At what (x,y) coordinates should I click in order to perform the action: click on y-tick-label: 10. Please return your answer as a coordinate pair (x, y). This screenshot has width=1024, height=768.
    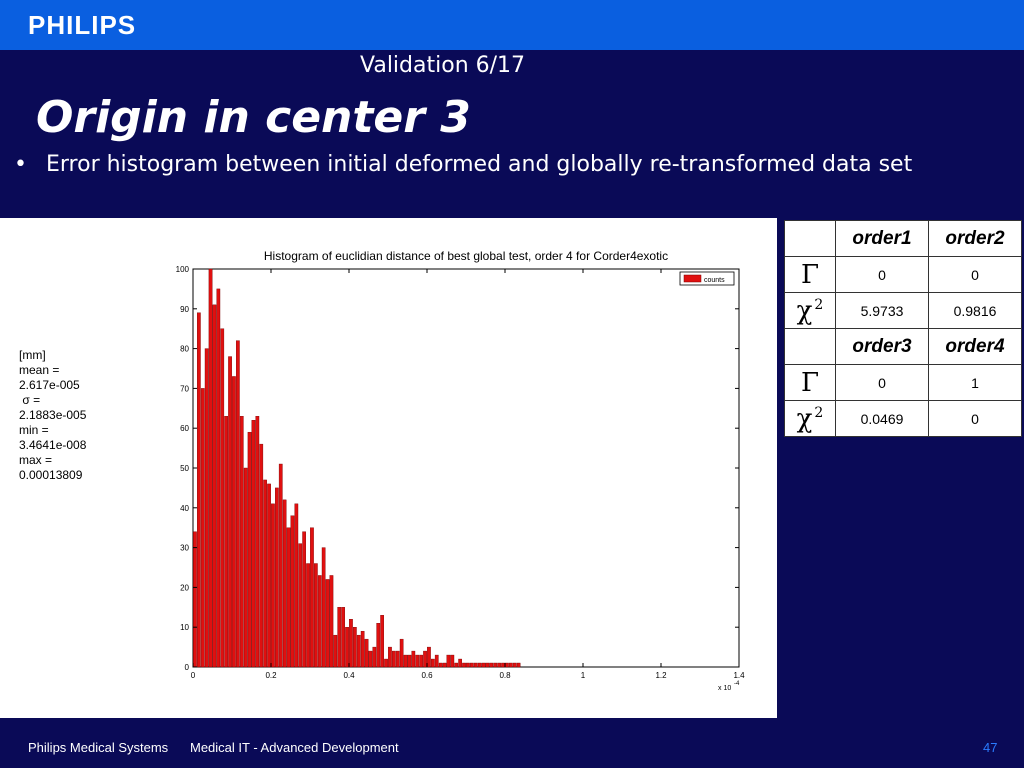
    Looking at the image, I should click on (184, 627).